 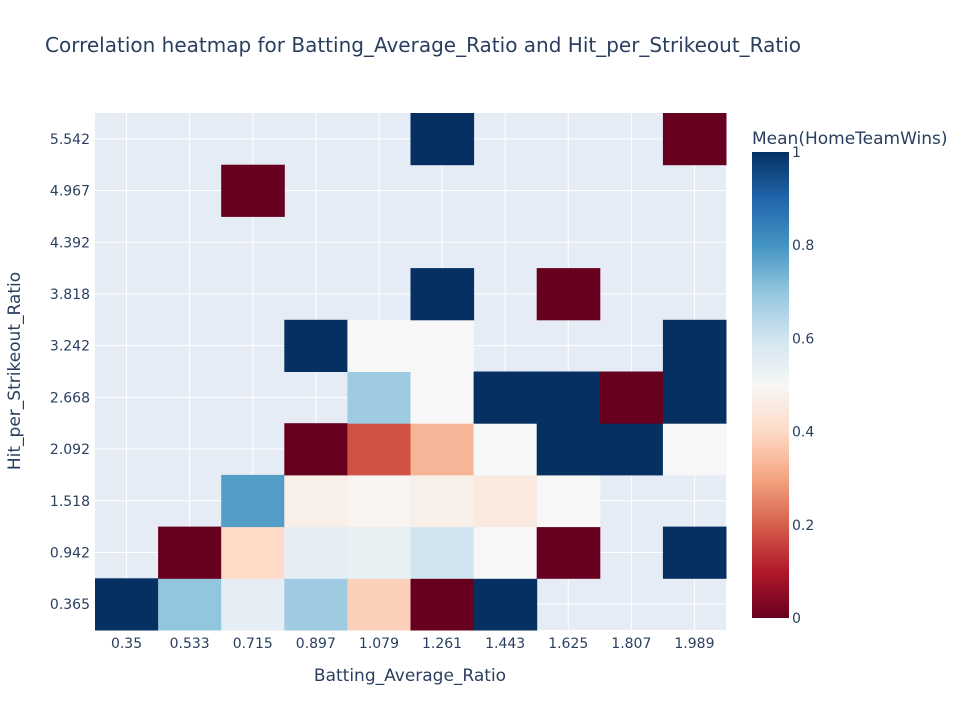 What do you see at coordinates (568, 644) in the screenshot?
I see `x-tick-label: 1.625` at bounding box center [568, 644].